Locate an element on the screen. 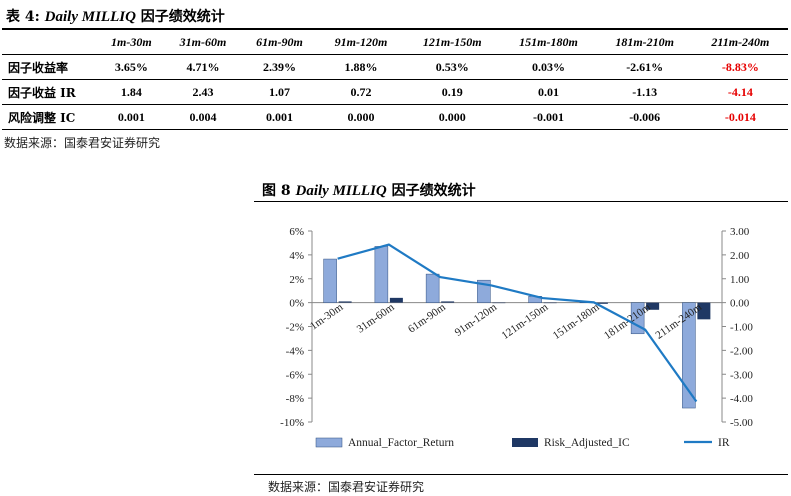 The height and width of the screenshot is (496, 791). table-cell: 3.65% is located at coordinates (131, 67).